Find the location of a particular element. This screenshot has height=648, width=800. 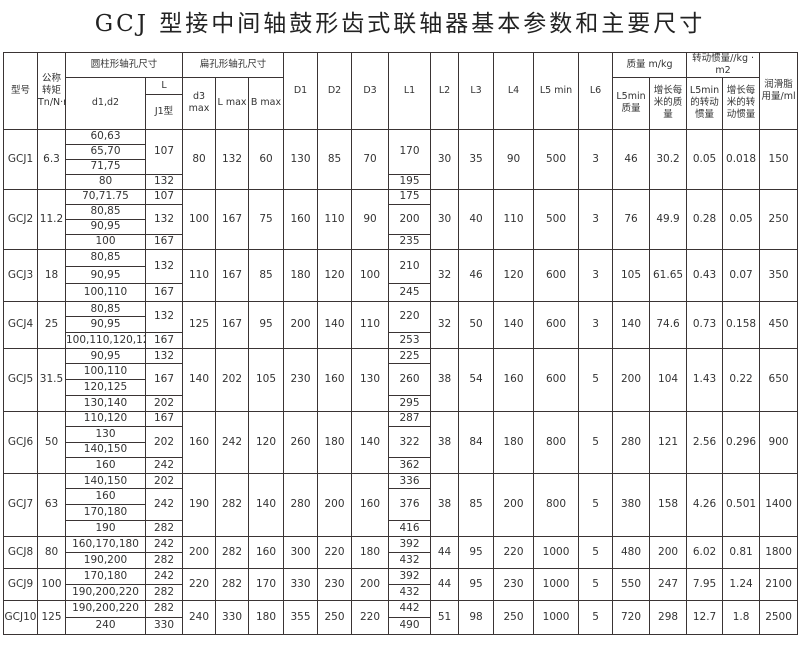

d1d2-cell: 190,200,220 is located at coordinates (105, 608).